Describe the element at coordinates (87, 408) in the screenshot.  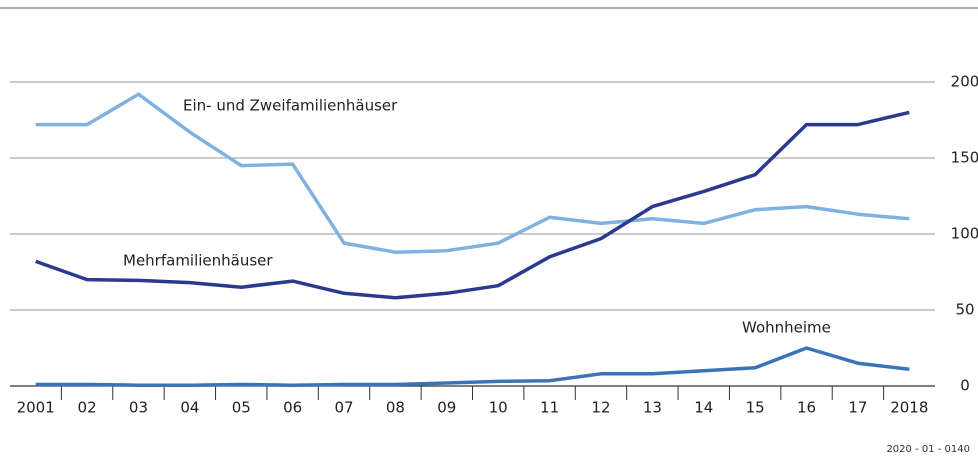
I see `x-tick-label: 02` at that location.